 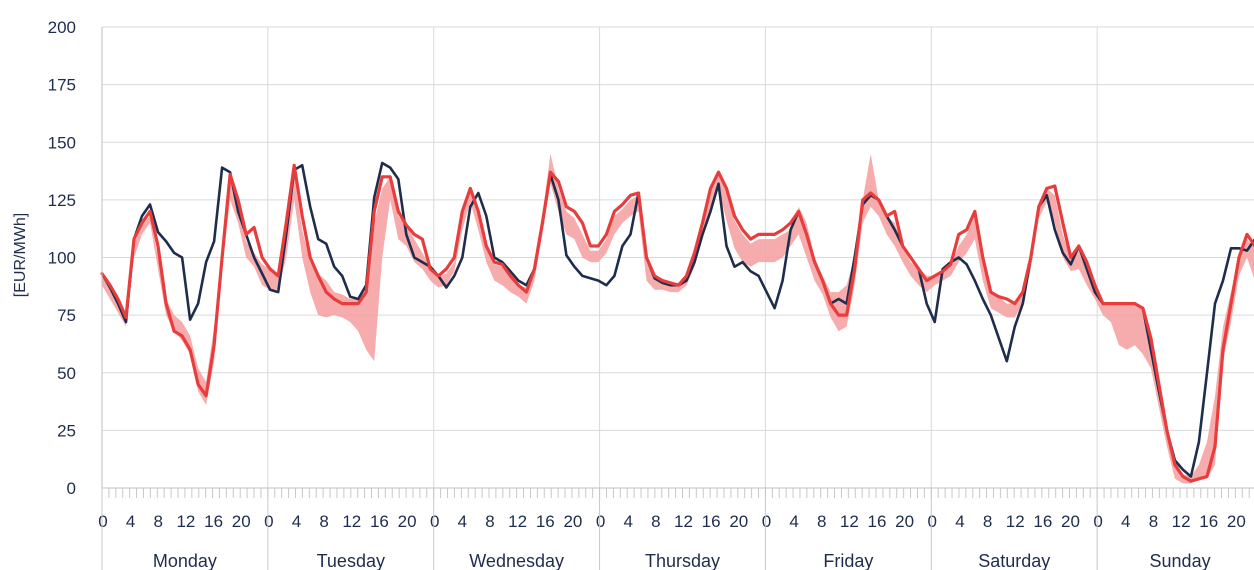 I want to click on day-label: Friday, so click(x=848, y=560).